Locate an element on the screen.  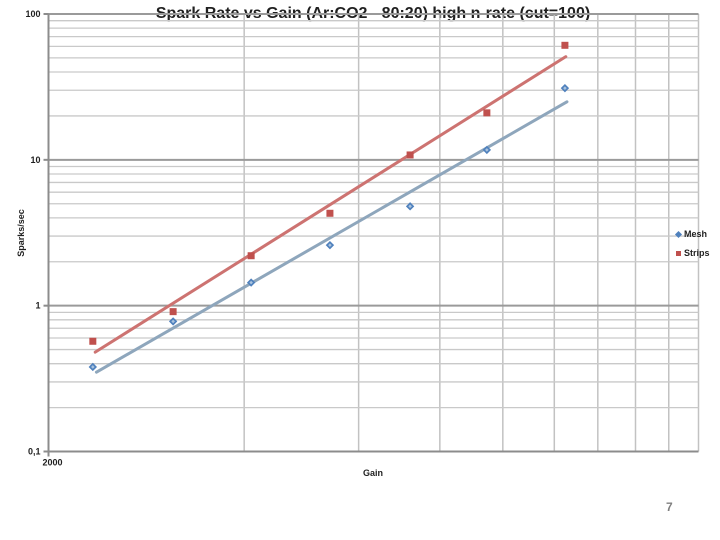
chart-legend: Mesh Strips is located at coordinates (692, 243).